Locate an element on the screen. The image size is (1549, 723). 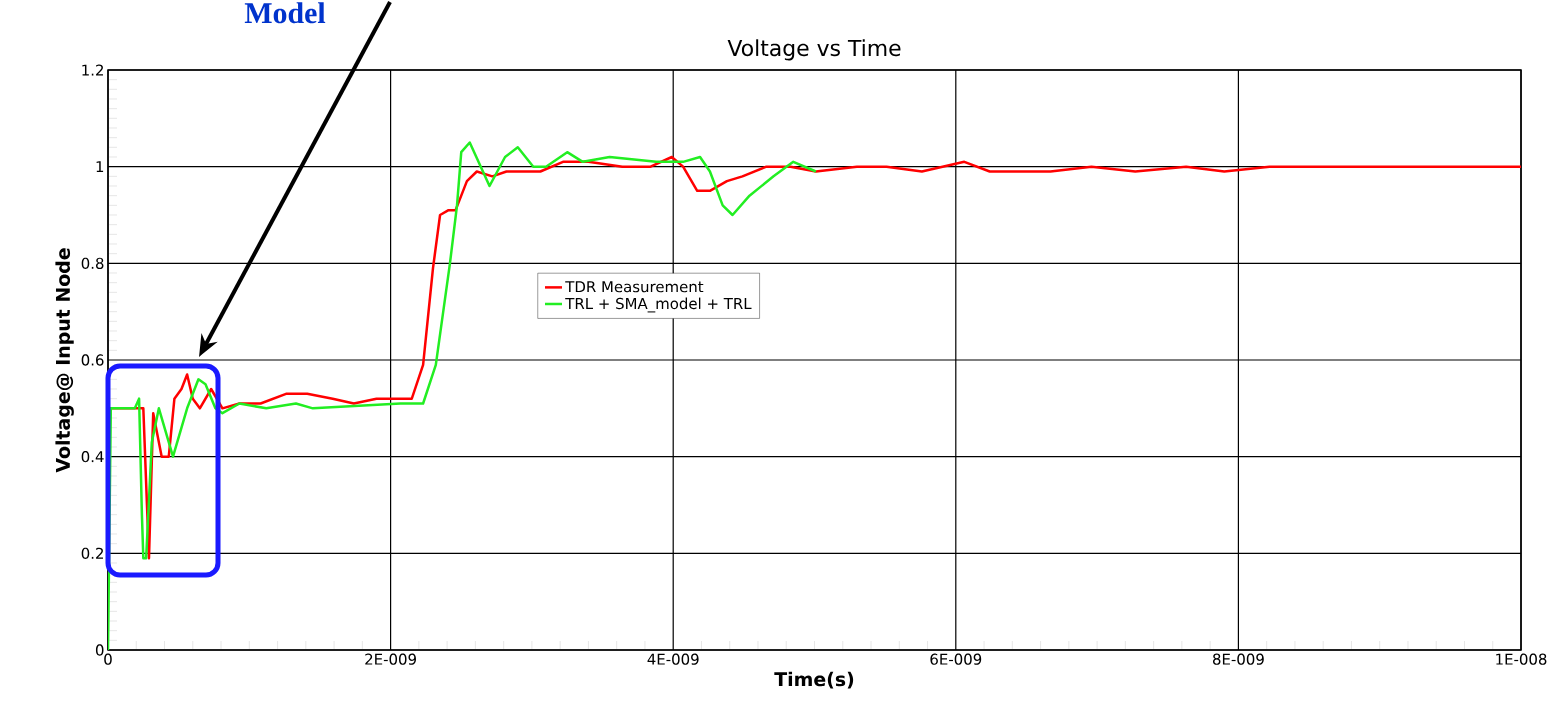
x-tick-label: 2E-009 is located at coordinates (390, 659).